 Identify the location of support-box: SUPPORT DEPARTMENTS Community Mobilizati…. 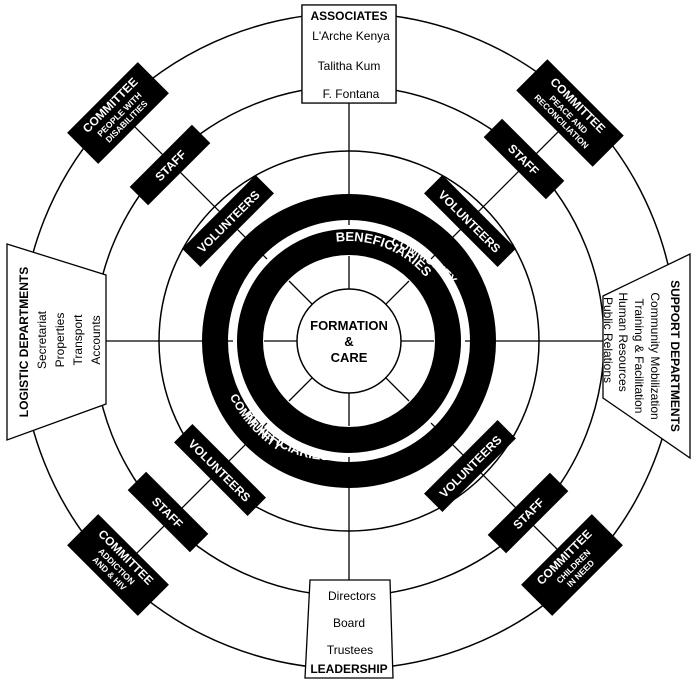
(646, 356).